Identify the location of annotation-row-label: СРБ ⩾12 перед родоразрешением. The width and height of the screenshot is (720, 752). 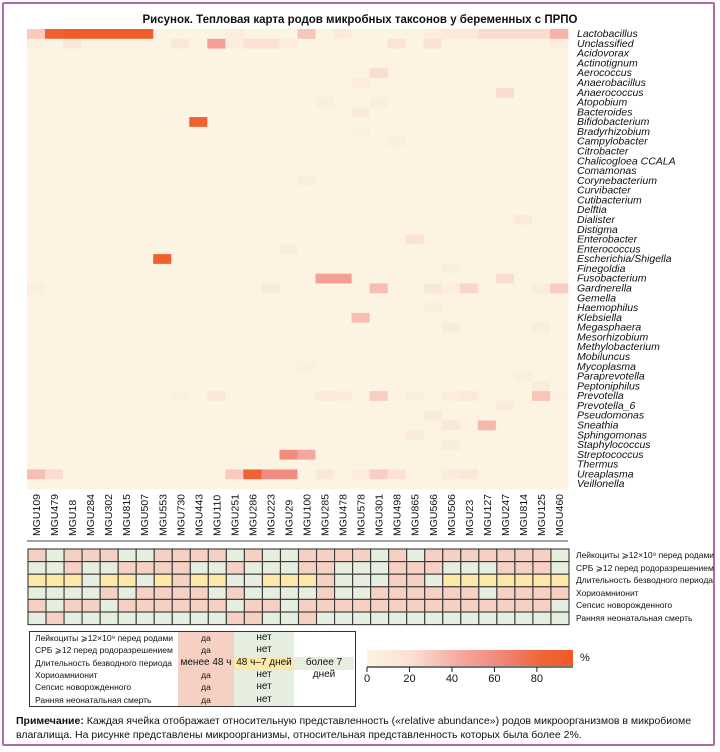
(645, 567).